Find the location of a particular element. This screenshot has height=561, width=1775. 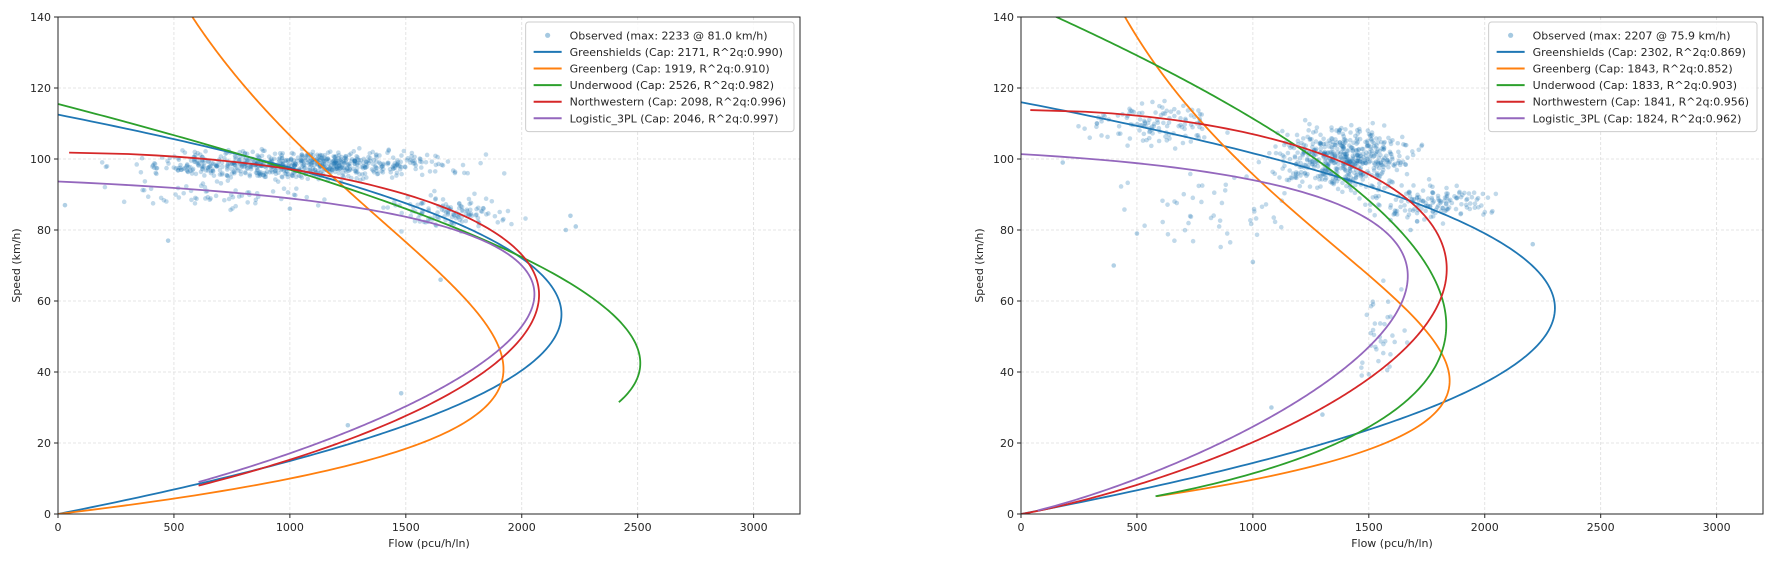

y-tick-label: 40 is located at coordinates (1007, 372).